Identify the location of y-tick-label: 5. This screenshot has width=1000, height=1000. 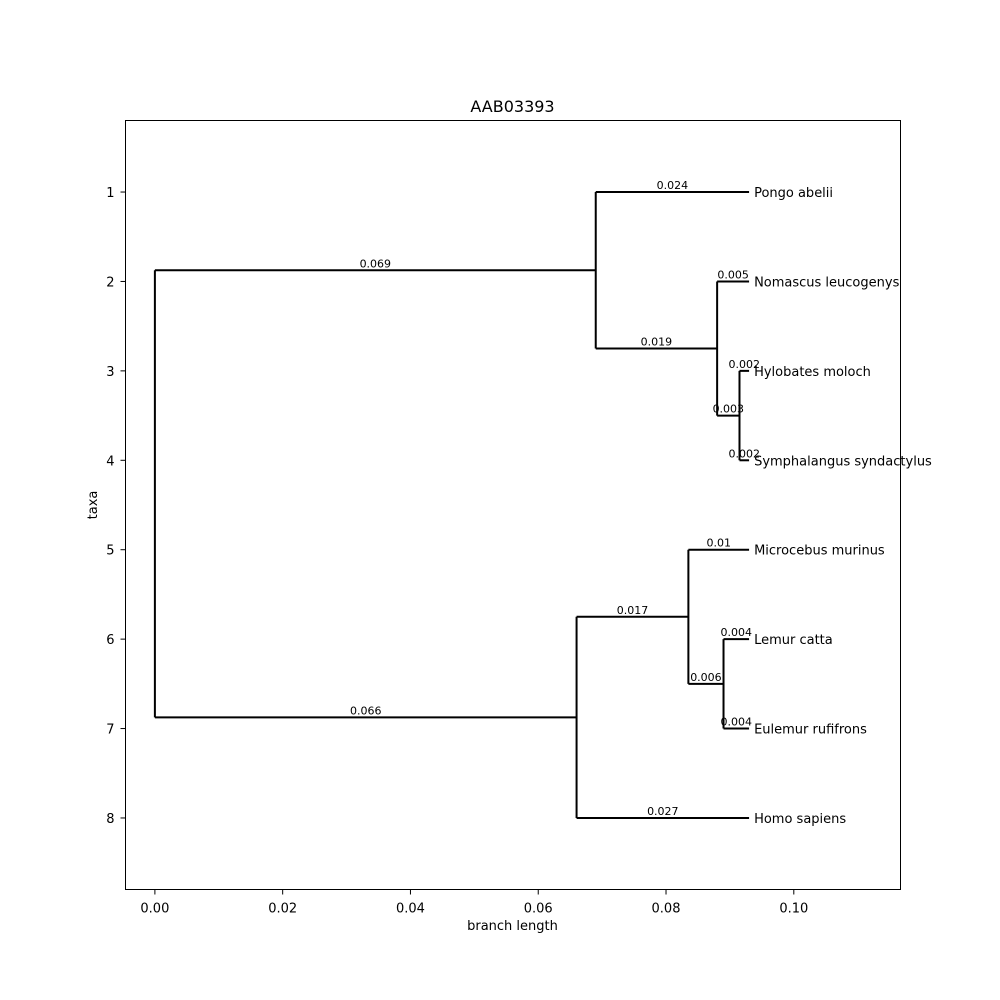
(110, 551).